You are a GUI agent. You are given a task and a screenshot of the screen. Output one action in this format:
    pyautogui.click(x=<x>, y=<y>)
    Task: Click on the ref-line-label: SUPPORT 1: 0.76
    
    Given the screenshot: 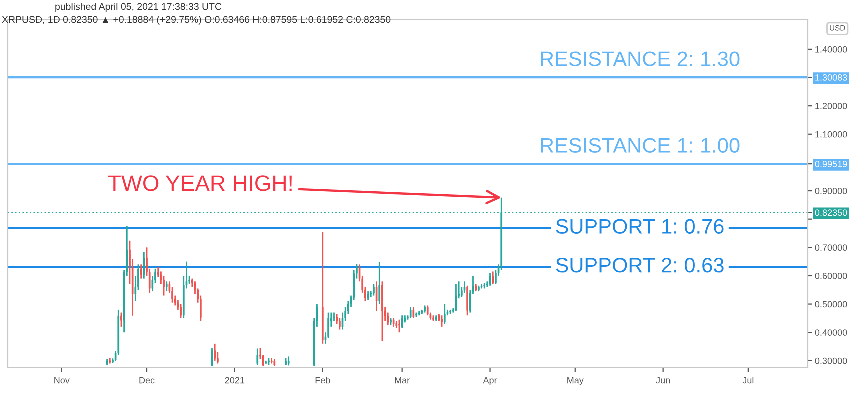 What is the action you would take?
    pyautogui.click(x=640, y=226)
    